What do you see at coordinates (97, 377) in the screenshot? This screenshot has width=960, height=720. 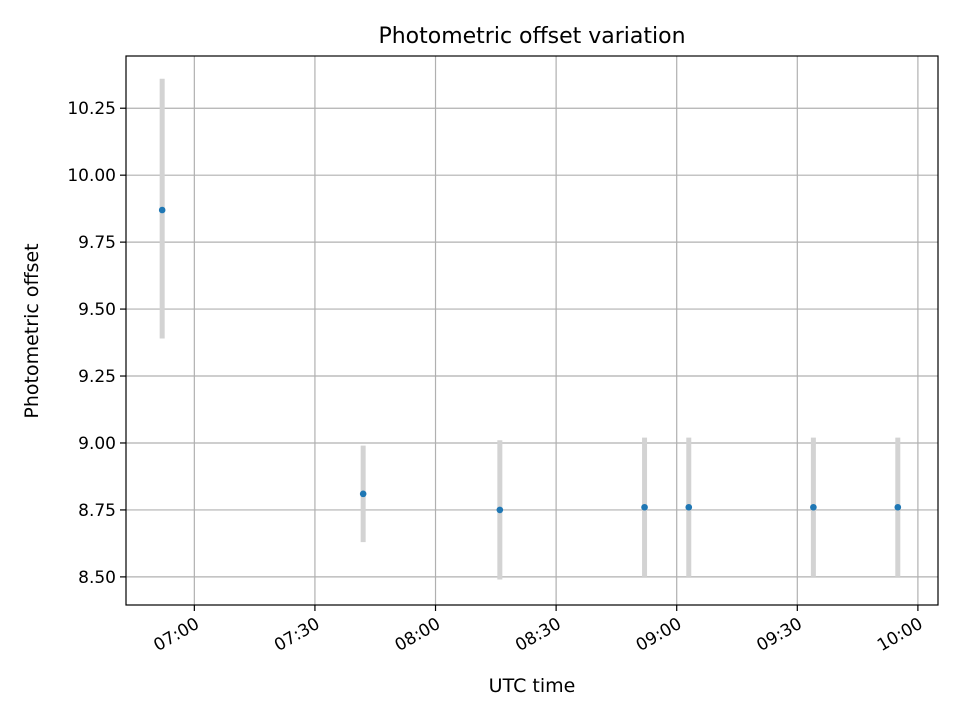 I see `y-tick-label: 9.25` at bounding box center [97, 377].